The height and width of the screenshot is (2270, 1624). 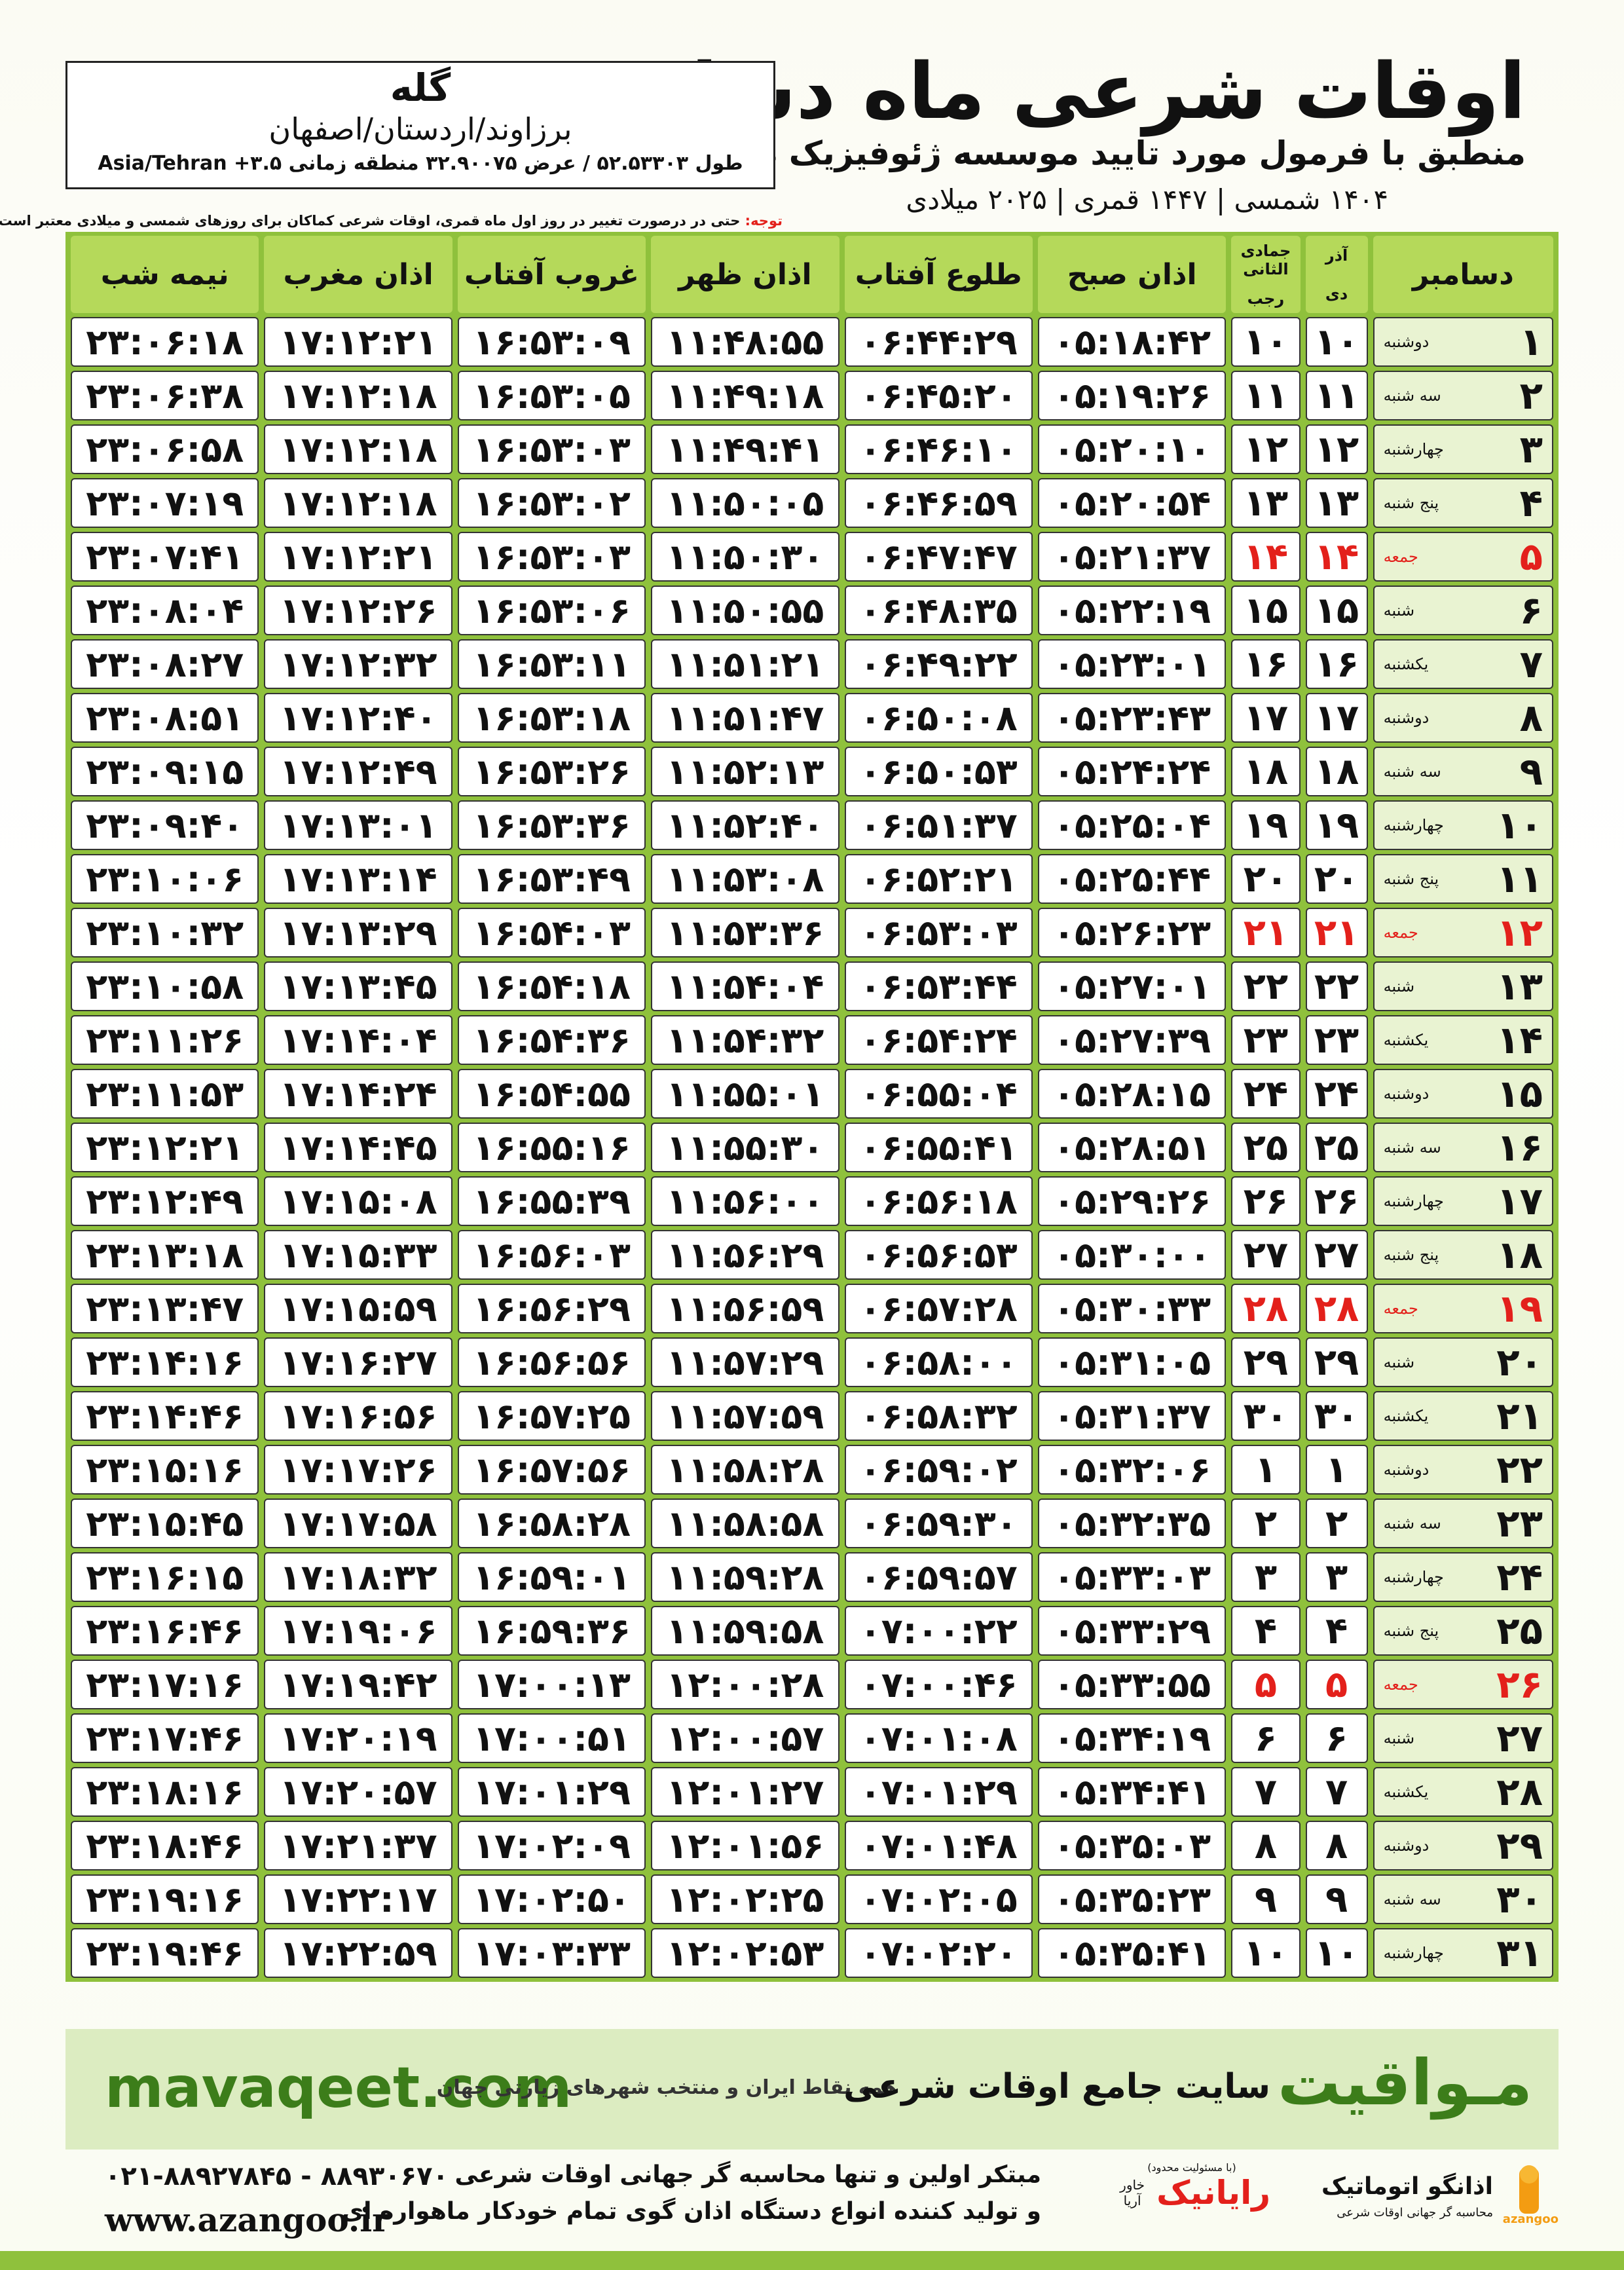 What do you see at coordinates (1531, 503) in the screenshot?
I see `day-number: ۴` at bounding box center [1531, 503].